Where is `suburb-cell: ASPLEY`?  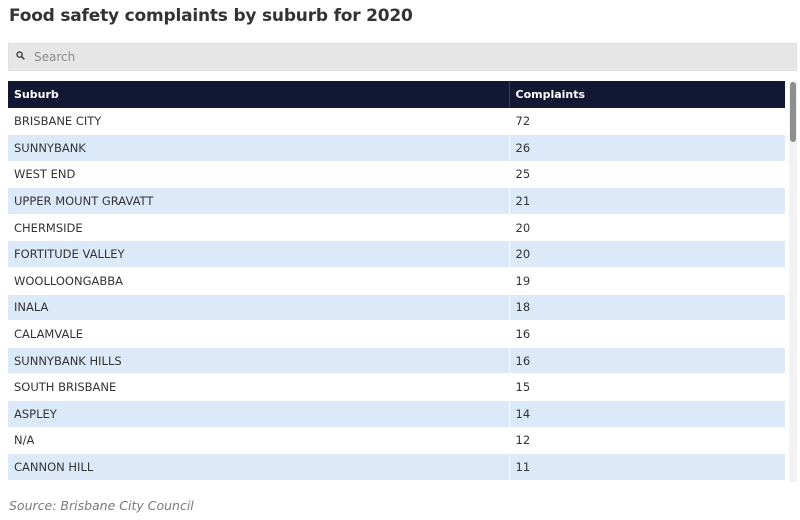 suburb-cell: ASPLEY is located at coordinates (259, 414).